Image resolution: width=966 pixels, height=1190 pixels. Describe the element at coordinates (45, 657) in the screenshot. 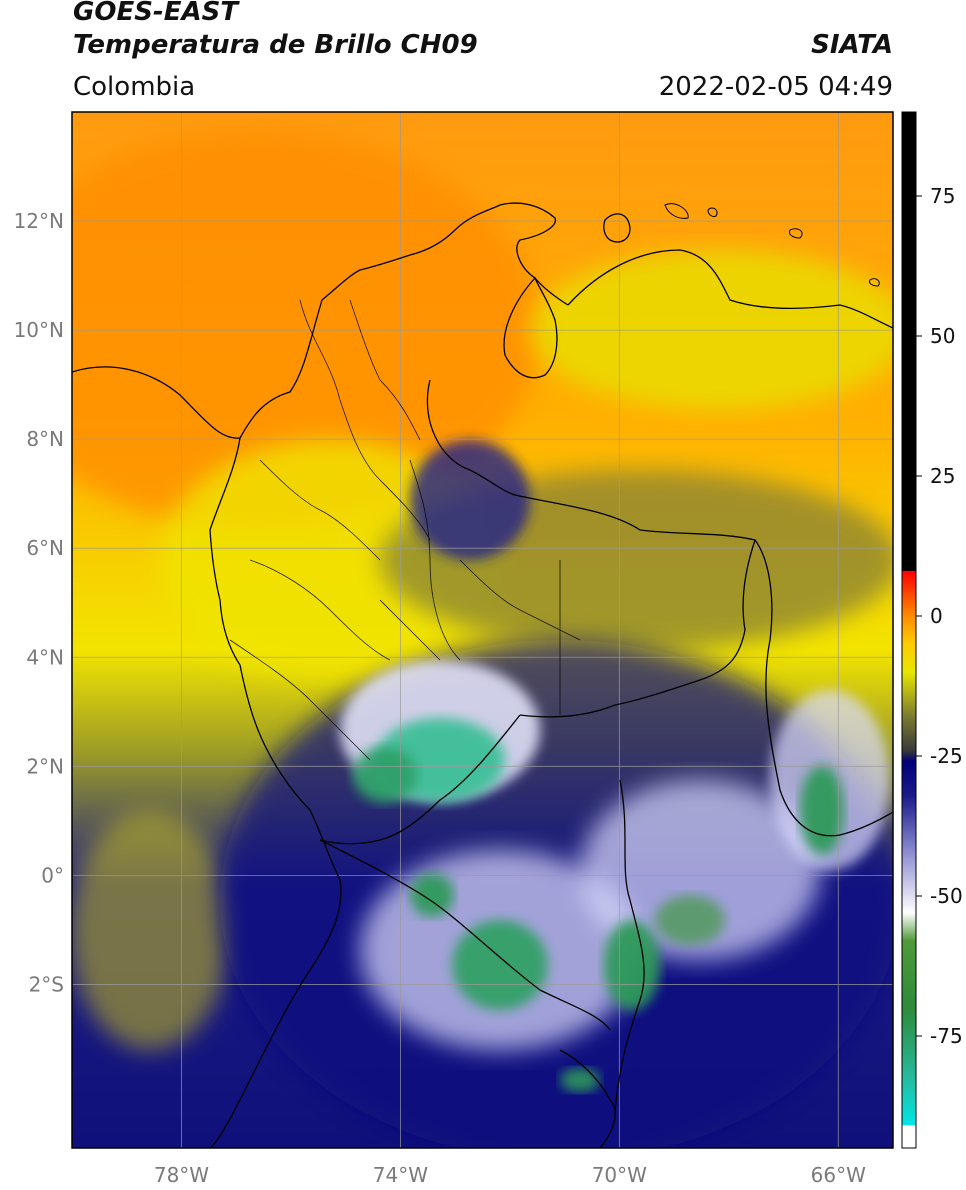

I see `latitude-tick-label: 4°N` at that location.